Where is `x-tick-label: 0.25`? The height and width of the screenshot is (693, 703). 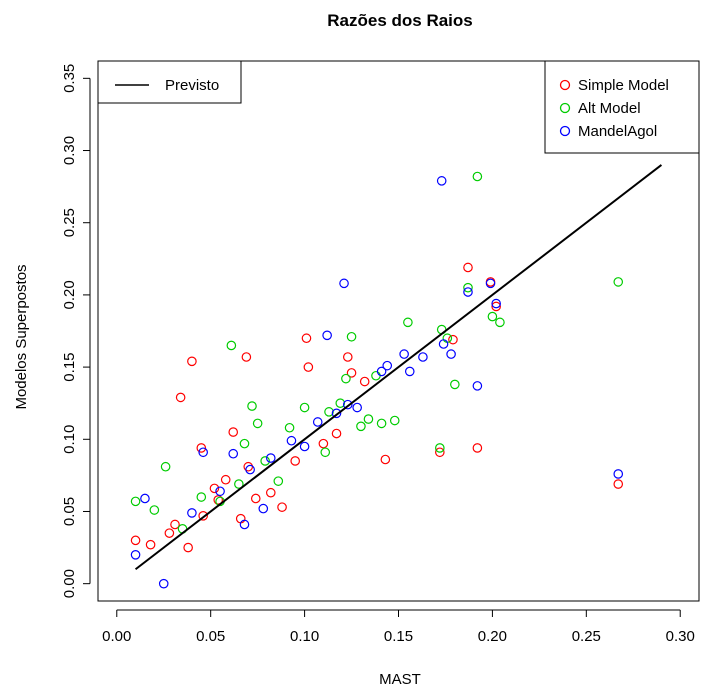 x-tick-label: 0.25 is located at coordinates (586, 636).